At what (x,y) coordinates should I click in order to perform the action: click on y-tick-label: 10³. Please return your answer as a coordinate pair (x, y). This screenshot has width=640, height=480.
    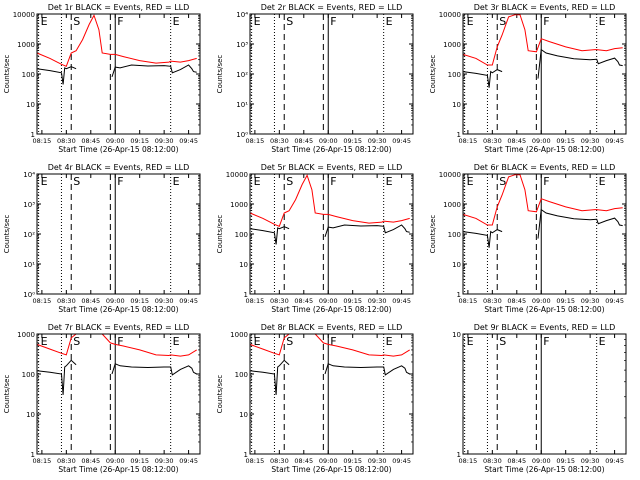
    Looking at the image, I should click on (29, 205).